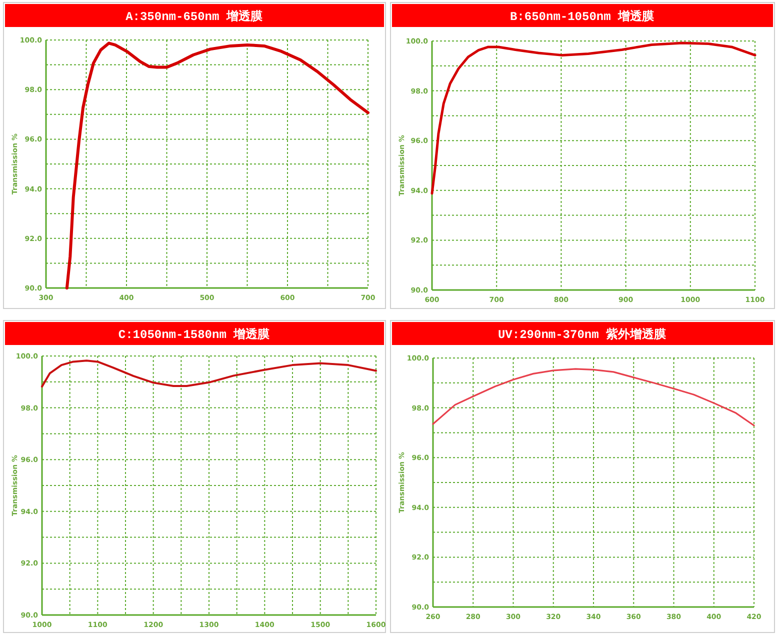 The height and width of the screenshot is (636, 777). I want to click on chart-title: A:350nm-650nm 增透膜, so click(194, 16).